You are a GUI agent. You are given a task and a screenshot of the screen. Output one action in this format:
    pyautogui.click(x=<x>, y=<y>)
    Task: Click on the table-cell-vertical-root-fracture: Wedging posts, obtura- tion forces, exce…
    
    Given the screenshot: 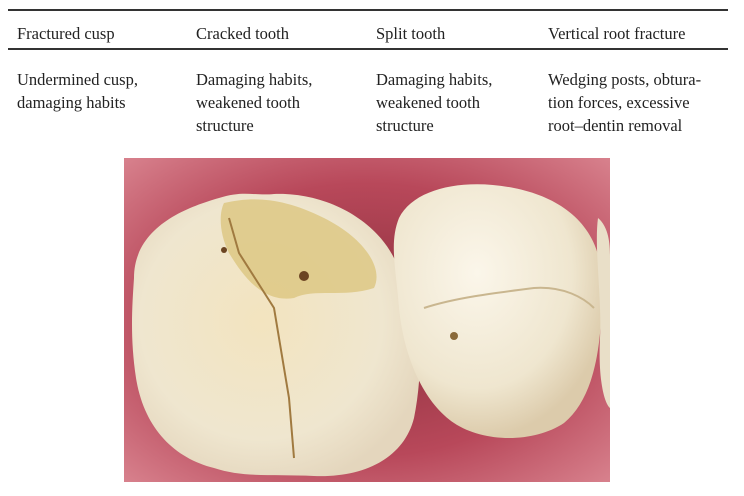 What is the action you would take?
    pyautogui.click(x=625, y=102)
    